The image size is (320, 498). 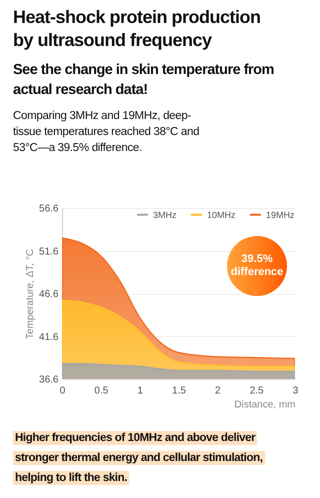 What do you see at coordinates (49, 294) in the screenshot?
I see `y-tick-label: 46.6` at bounding box center [49, 294].